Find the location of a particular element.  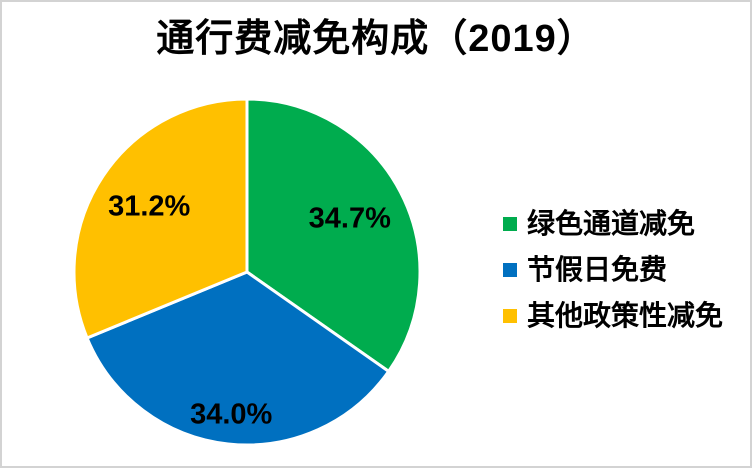

legend-item-0: 绿色通道减免 is located at coordinates (613, 224).